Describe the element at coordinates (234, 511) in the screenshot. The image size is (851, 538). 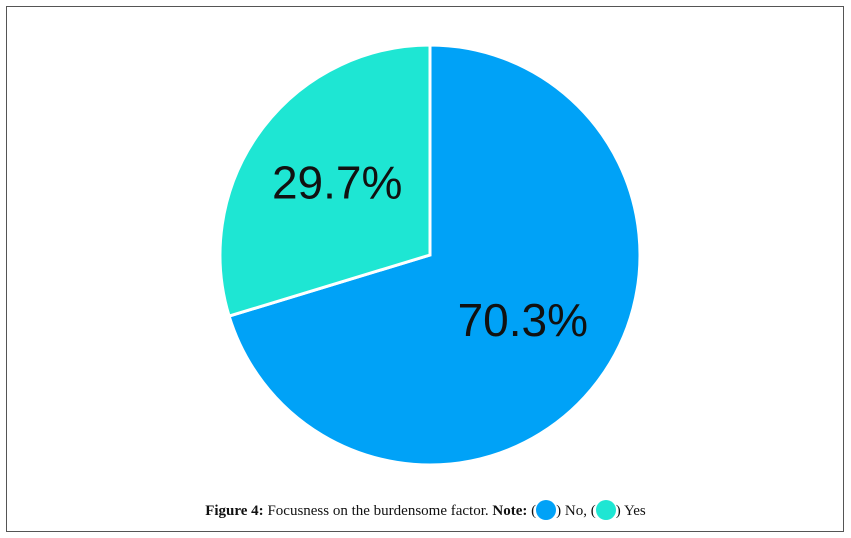
I see `caption-label: Figure 4:` at that location.